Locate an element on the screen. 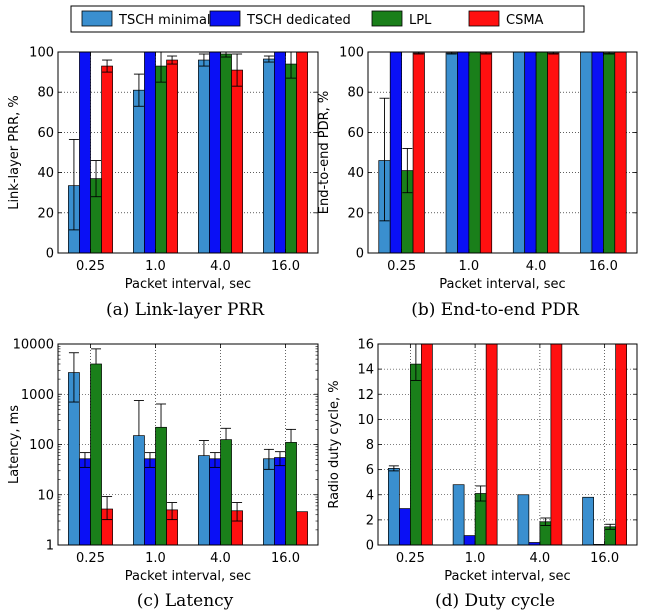 The height and width of the screenshot is (615, 649). y-tick-label: 14 is located at coordinates (365, 370).